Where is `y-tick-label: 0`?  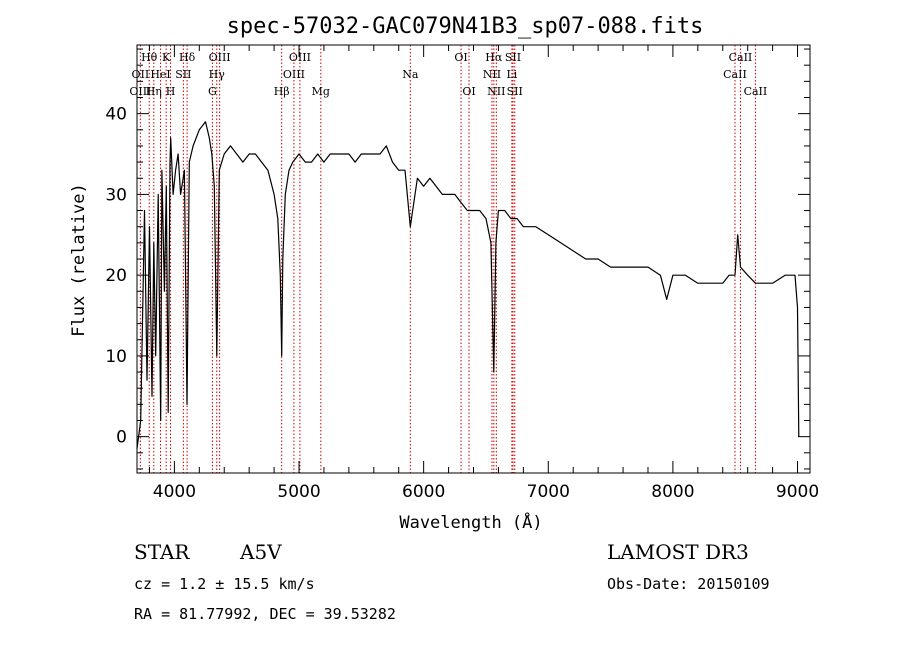
y-tick-label: 0 is located at coordinates (121, 438).